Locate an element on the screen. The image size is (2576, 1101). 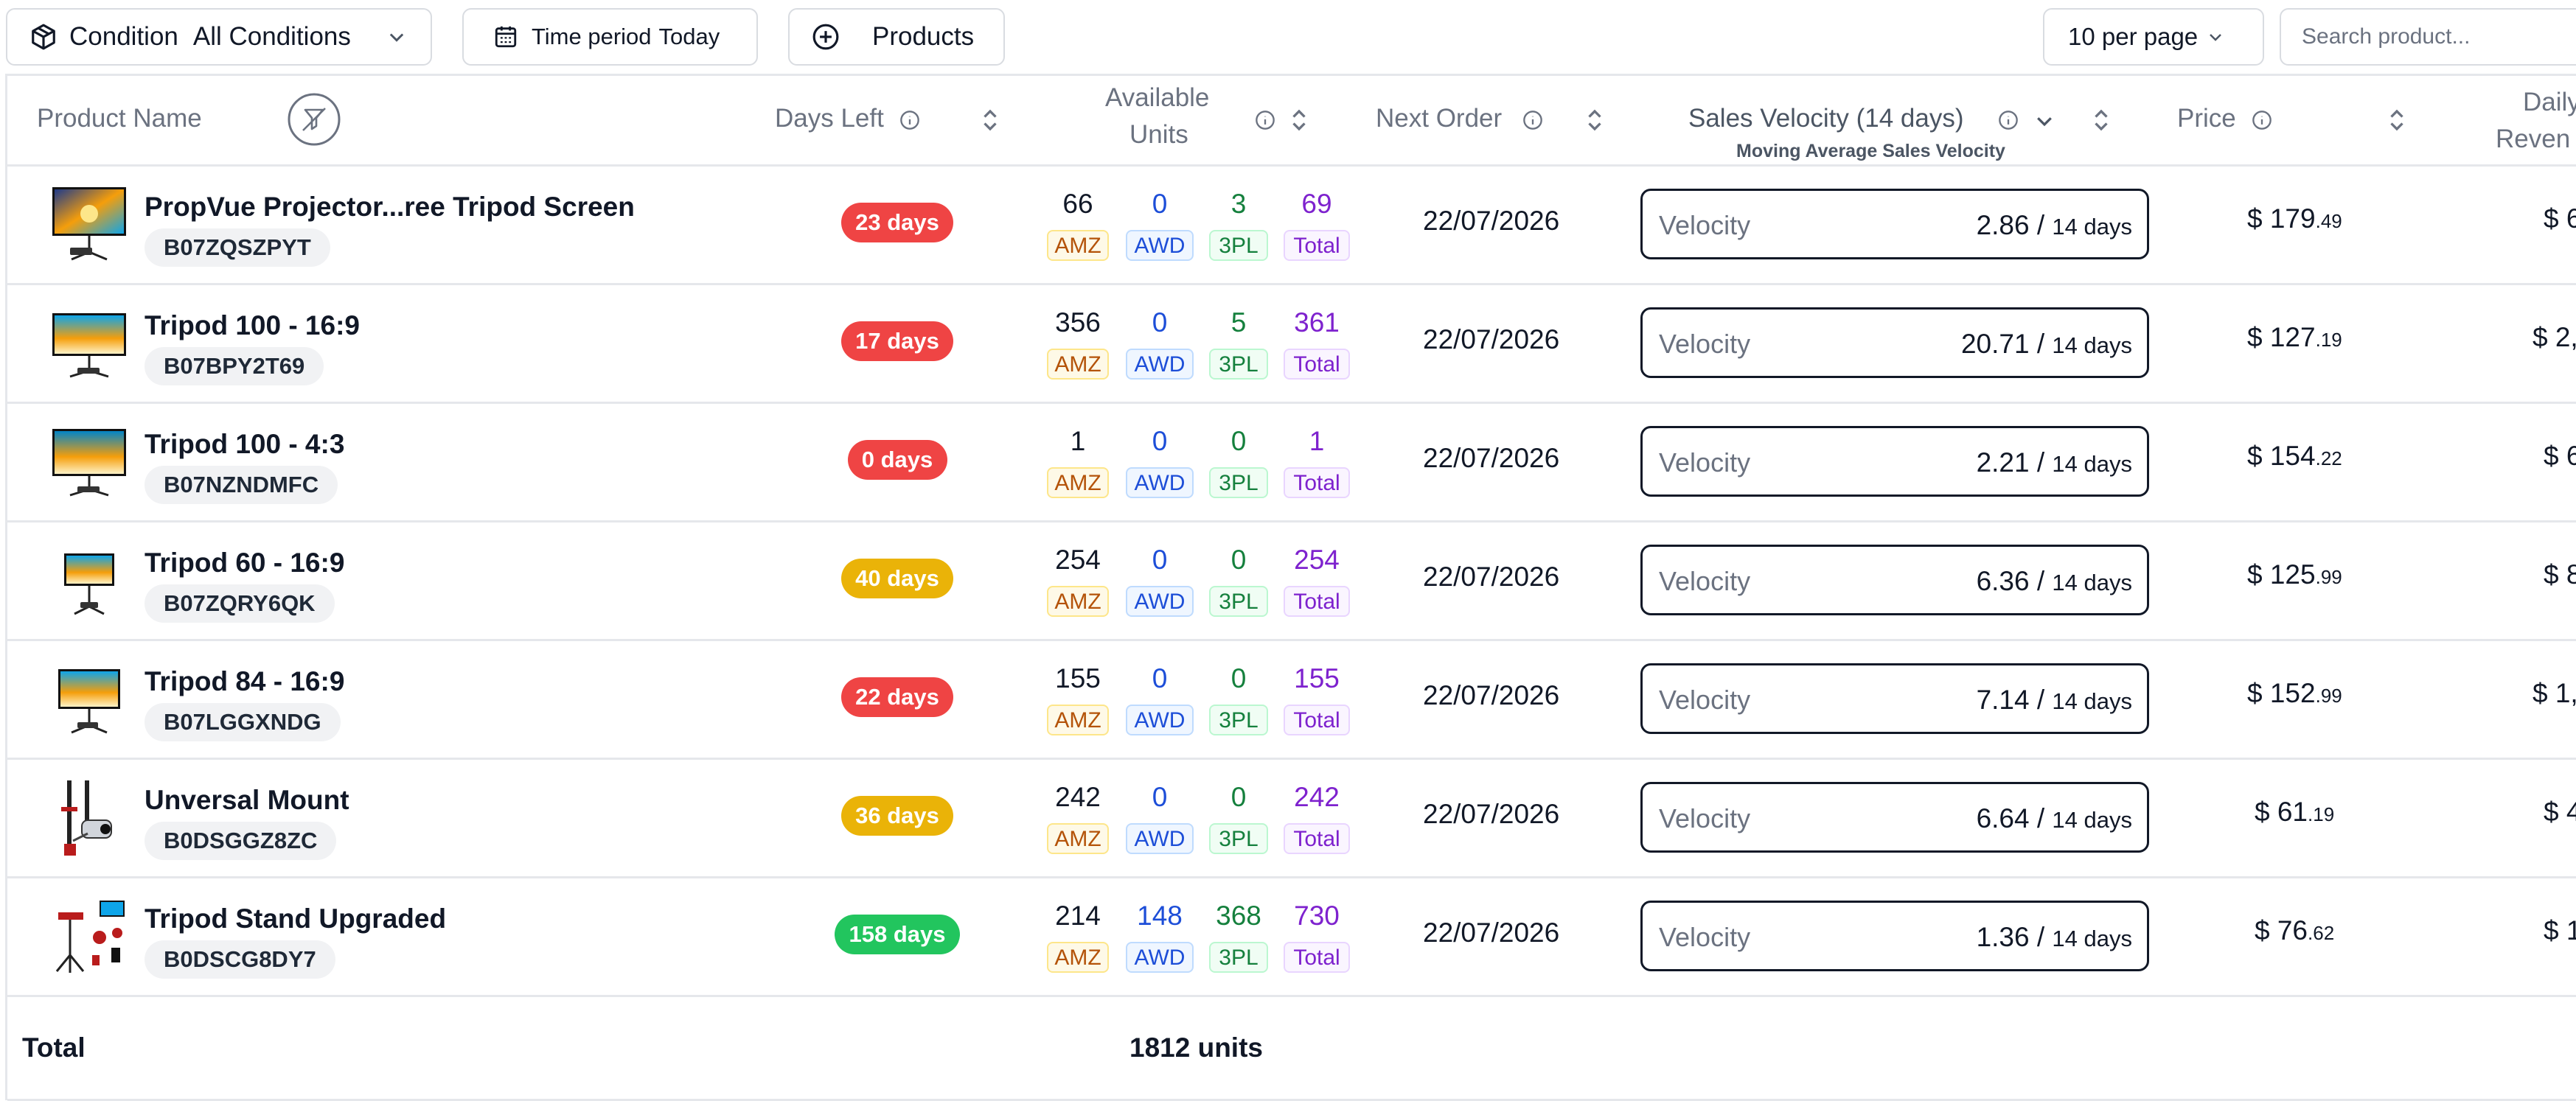
product-name: PropVue Projector...ree Tripod Screen is located at coordinates (390, 207).